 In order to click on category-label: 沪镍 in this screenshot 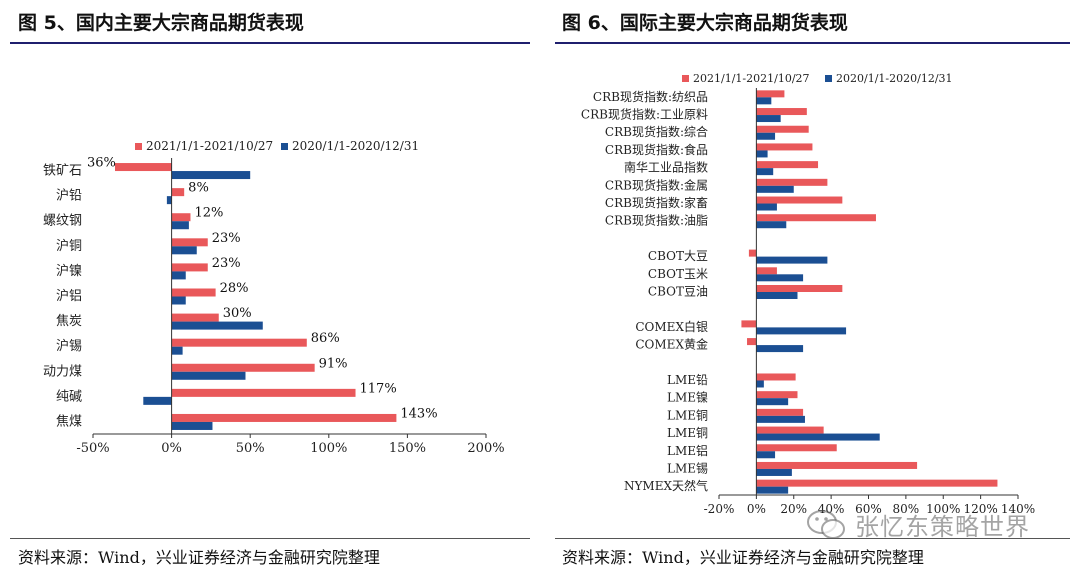, I will do `click(69, 271)`.